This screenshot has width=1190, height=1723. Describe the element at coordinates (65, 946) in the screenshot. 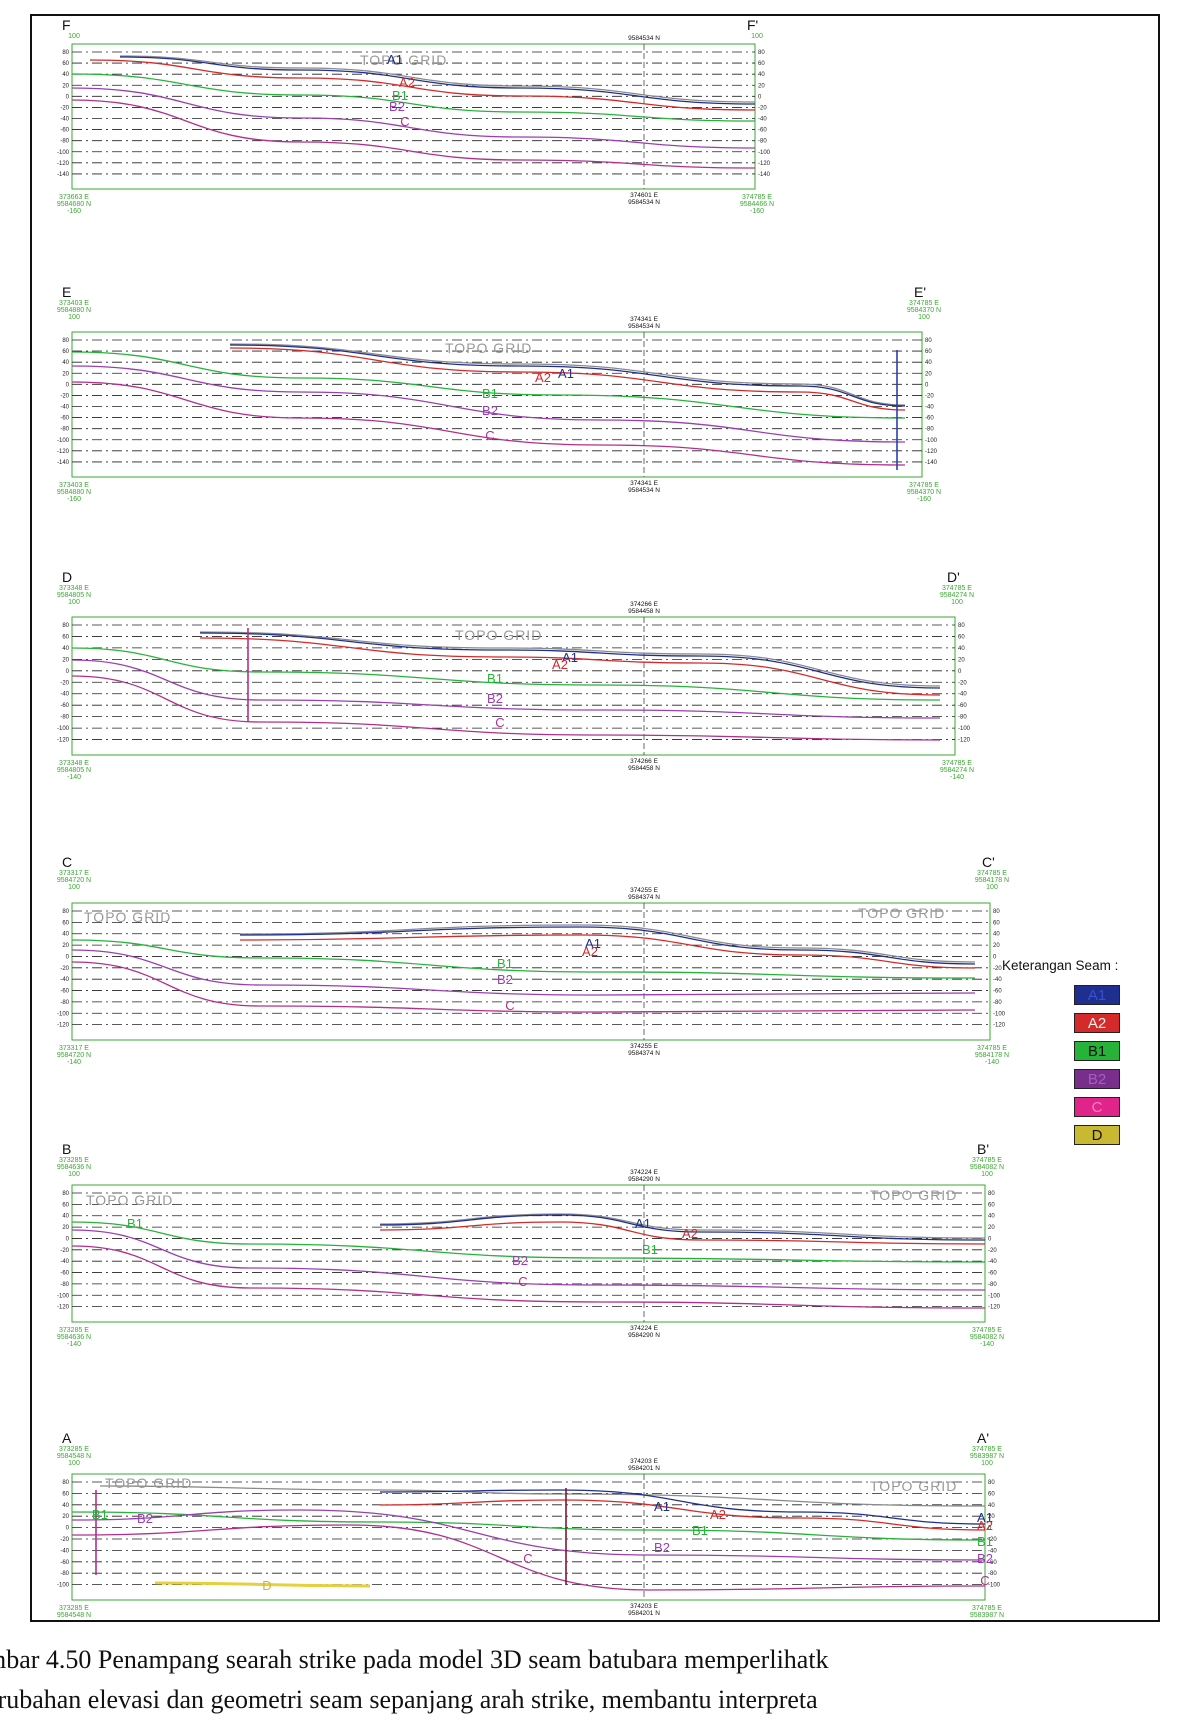

I see `tick-label-left: 20` at that location.